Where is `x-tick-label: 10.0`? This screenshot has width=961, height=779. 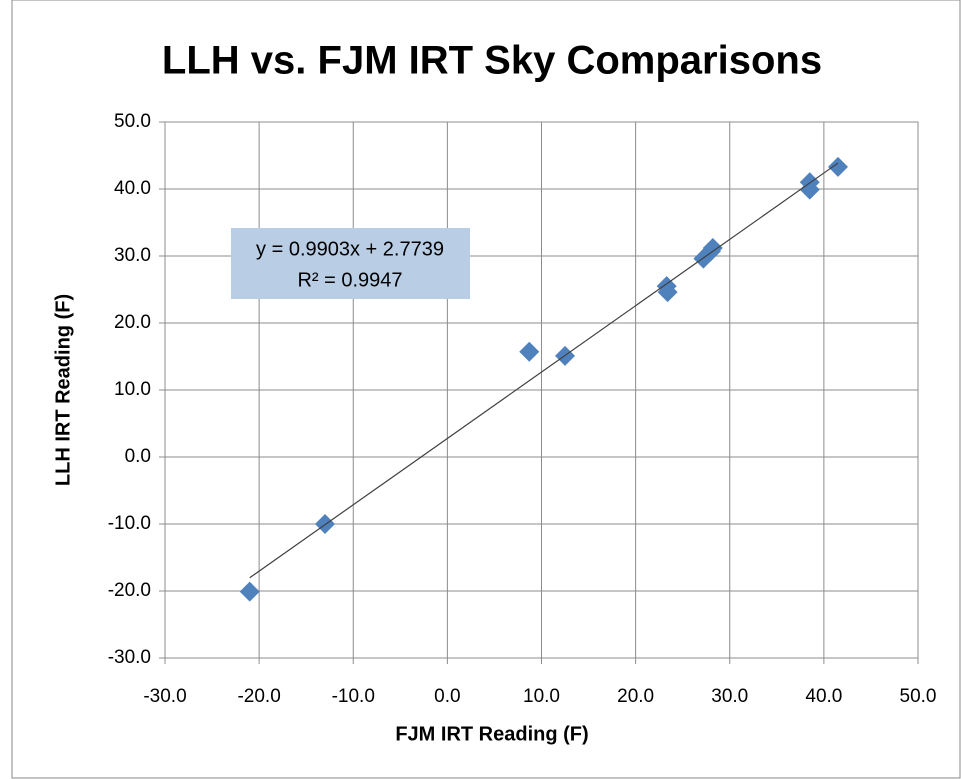 x-tick-label: 10.0 is located at coordinates (541, 696).